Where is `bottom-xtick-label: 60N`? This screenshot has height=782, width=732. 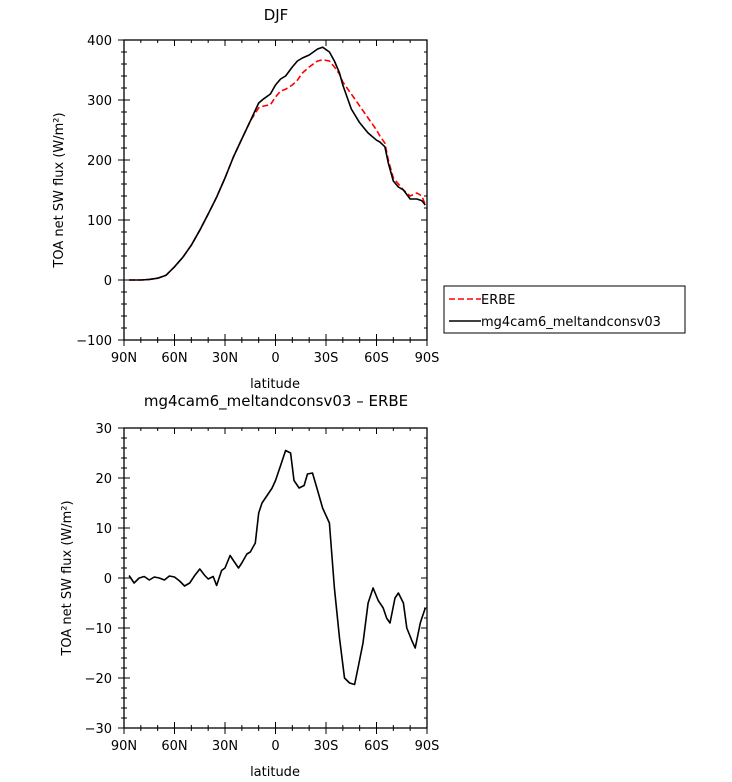
bottom-xtick-label: 60N is located at coordinates (174, 746).